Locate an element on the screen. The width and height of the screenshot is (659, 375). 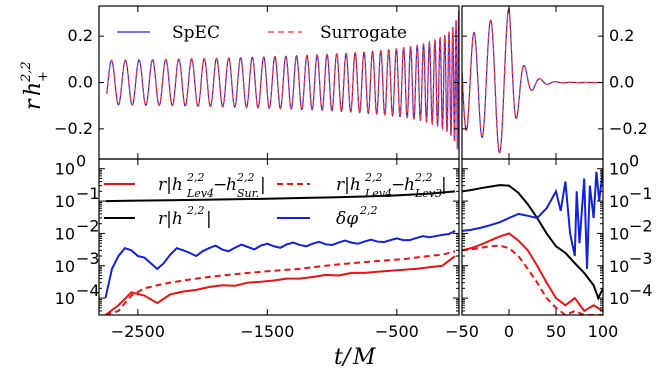
svg-text: t is located at coordinates (338, 357).